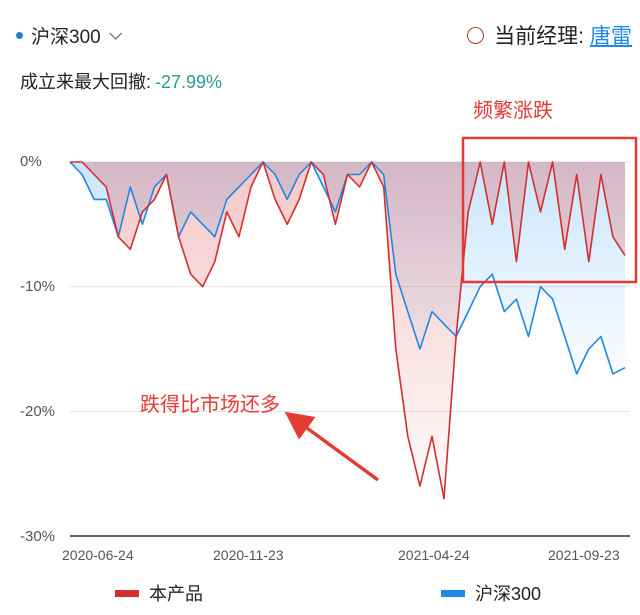 This screenshot has height=615, width=640. I want to click on x-tick-label-0: 2020-06-24, so click(98, 555).